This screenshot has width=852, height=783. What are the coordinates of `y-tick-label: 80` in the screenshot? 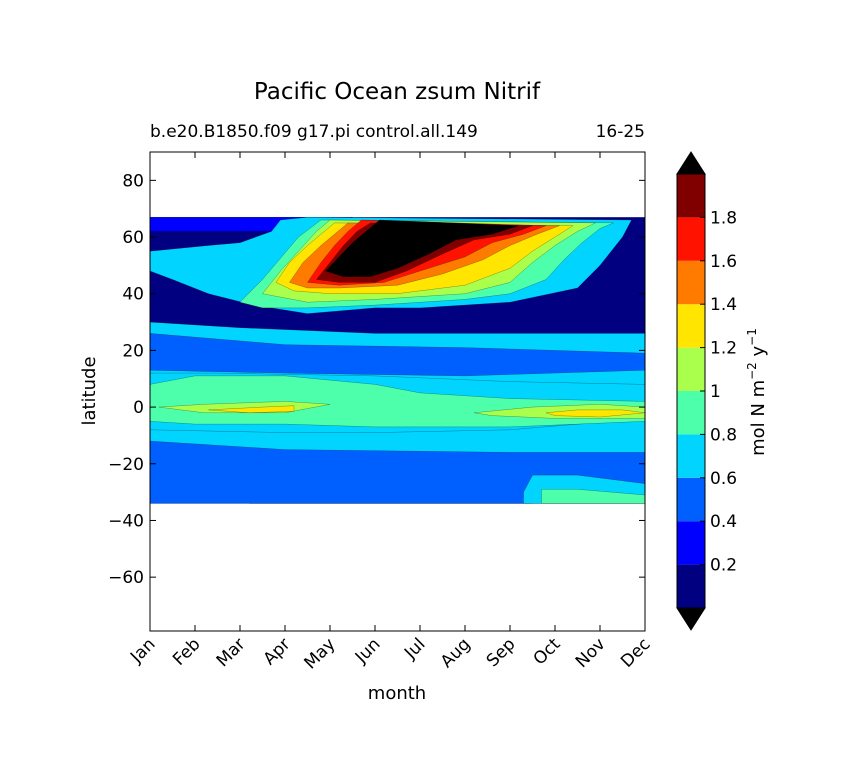 It's located at (133, 181).